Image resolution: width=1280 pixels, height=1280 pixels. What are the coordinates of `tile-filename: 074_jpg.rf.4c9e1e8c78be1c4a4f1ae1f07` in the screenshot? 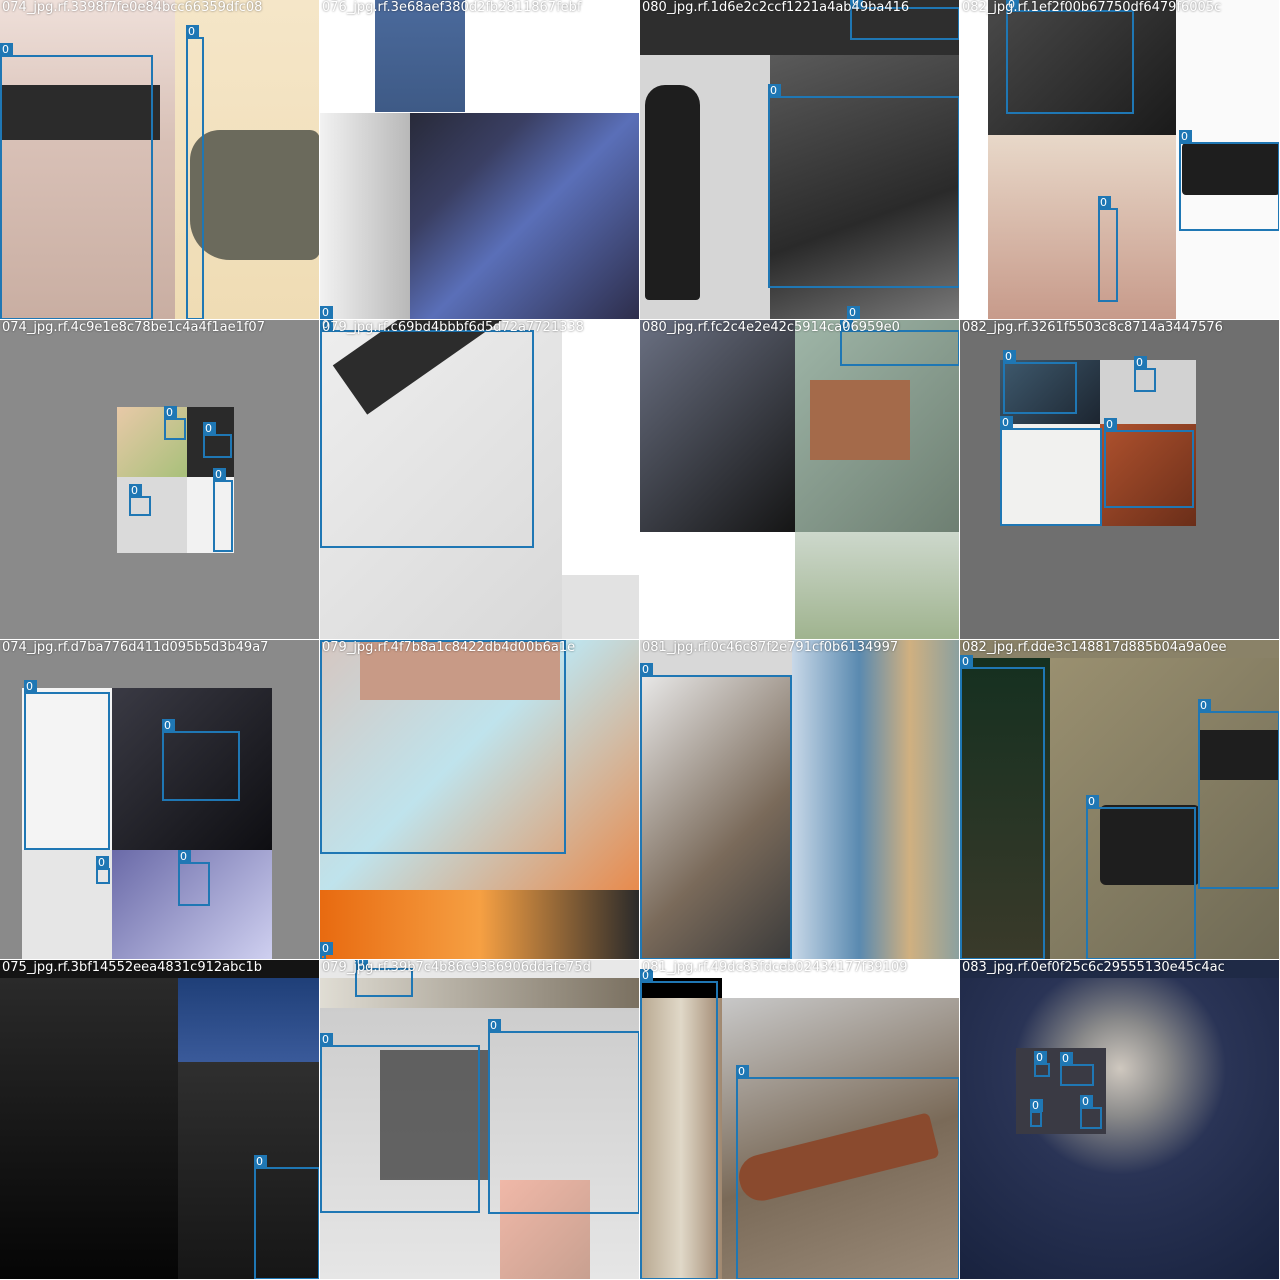 It's located at (133, 327).